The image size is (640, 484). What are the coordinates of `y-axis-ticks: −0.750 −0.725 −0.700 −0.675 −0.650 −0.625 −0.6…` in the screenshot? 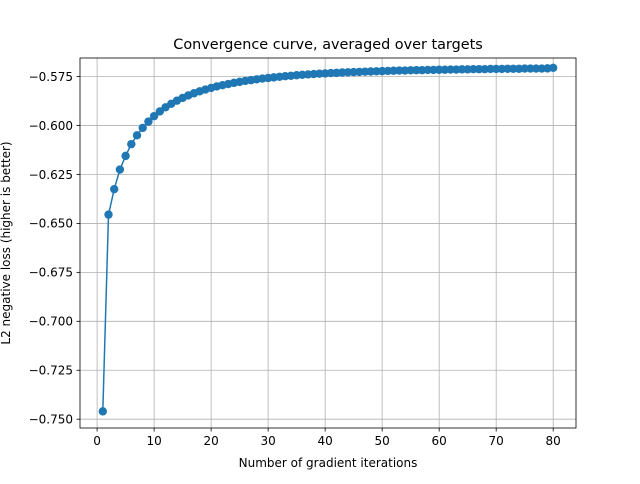 It's located at (54, 248).